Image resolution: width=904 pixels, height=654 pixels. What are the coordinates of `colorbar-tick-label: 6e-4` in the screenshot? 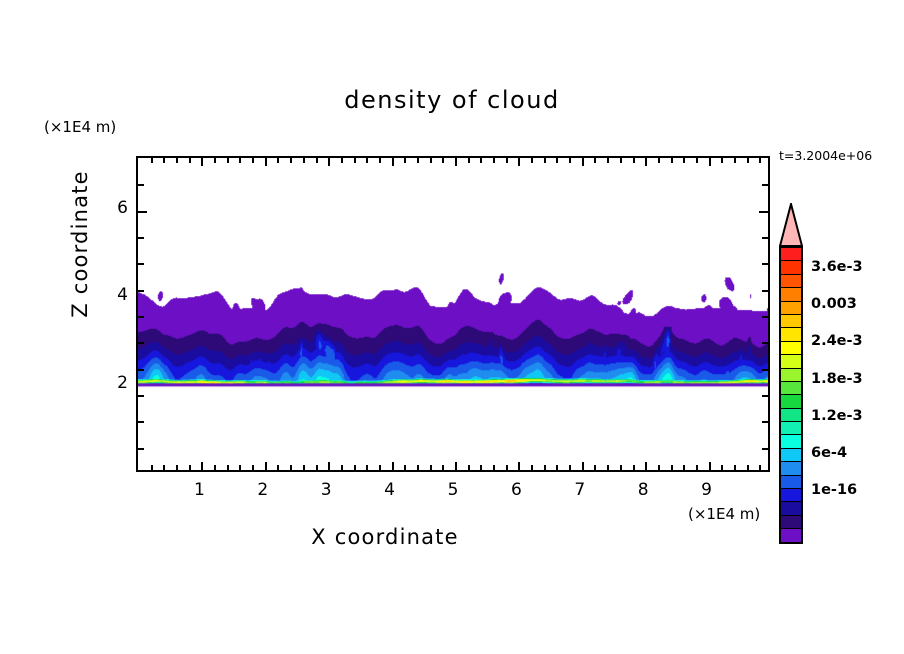 It's located at (829, 453).